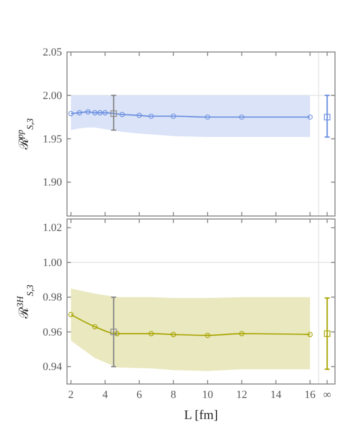 This screenshot has height=435, width=353. I want to click on y-tick-label: 1.00, so click(52, 262).